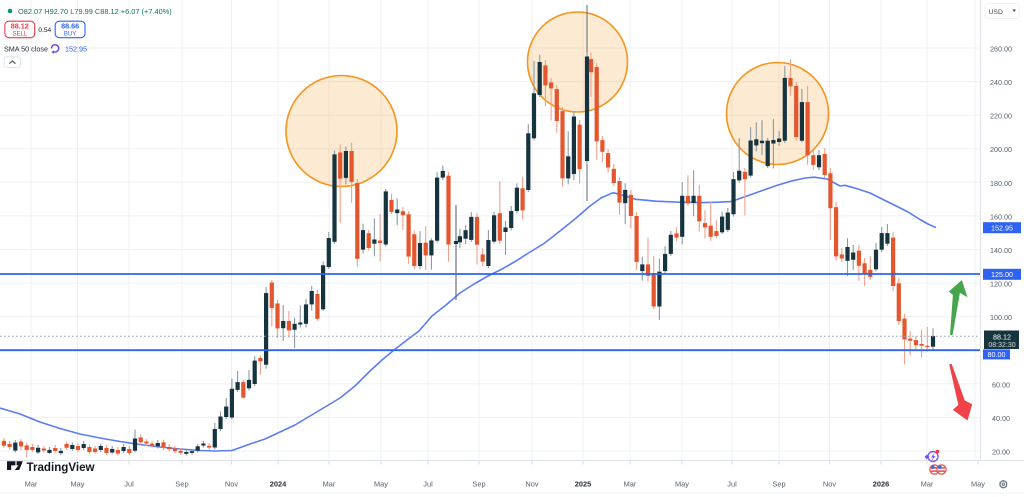  Describe the element at coordinates (1001, 183) in the screenshot. I see `svg-text: 180.00` at that location.